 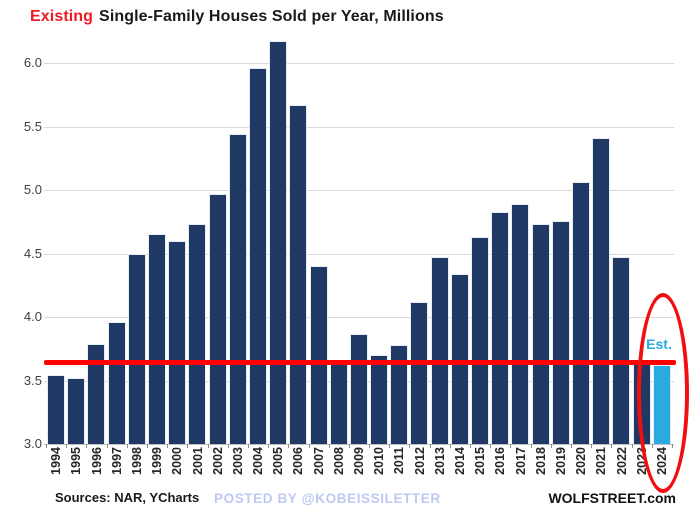 I want to click on bar-2015, so click(x=480, y=340).